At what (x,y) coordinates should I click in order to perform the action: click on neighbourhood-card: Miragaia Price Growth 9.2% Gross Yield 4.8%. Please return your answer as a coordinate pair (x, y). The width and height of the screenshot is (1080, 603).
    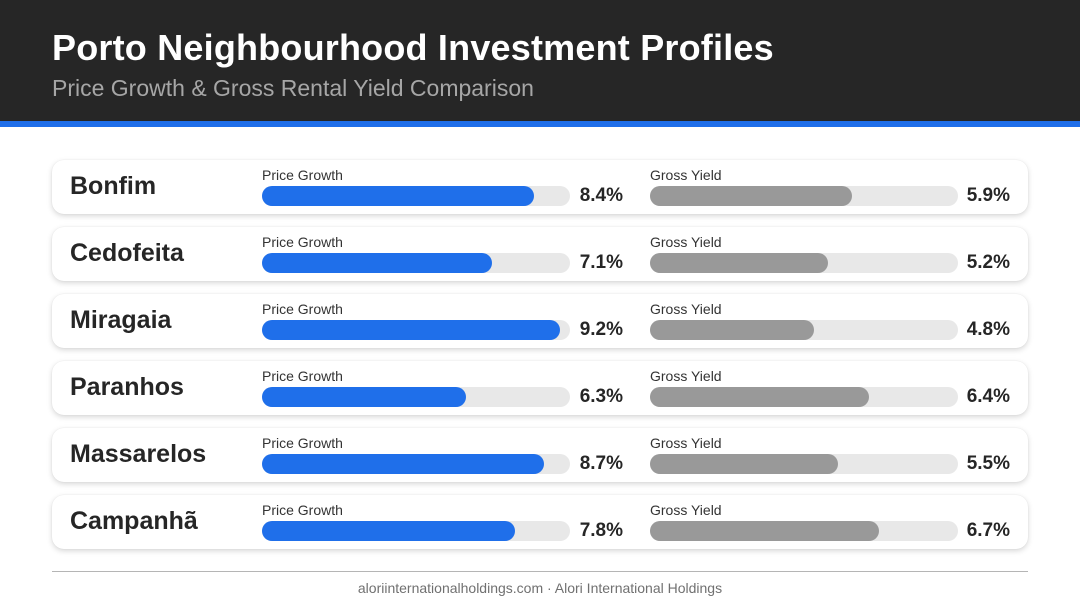
    Looking at the image, I should click on (540, 321).